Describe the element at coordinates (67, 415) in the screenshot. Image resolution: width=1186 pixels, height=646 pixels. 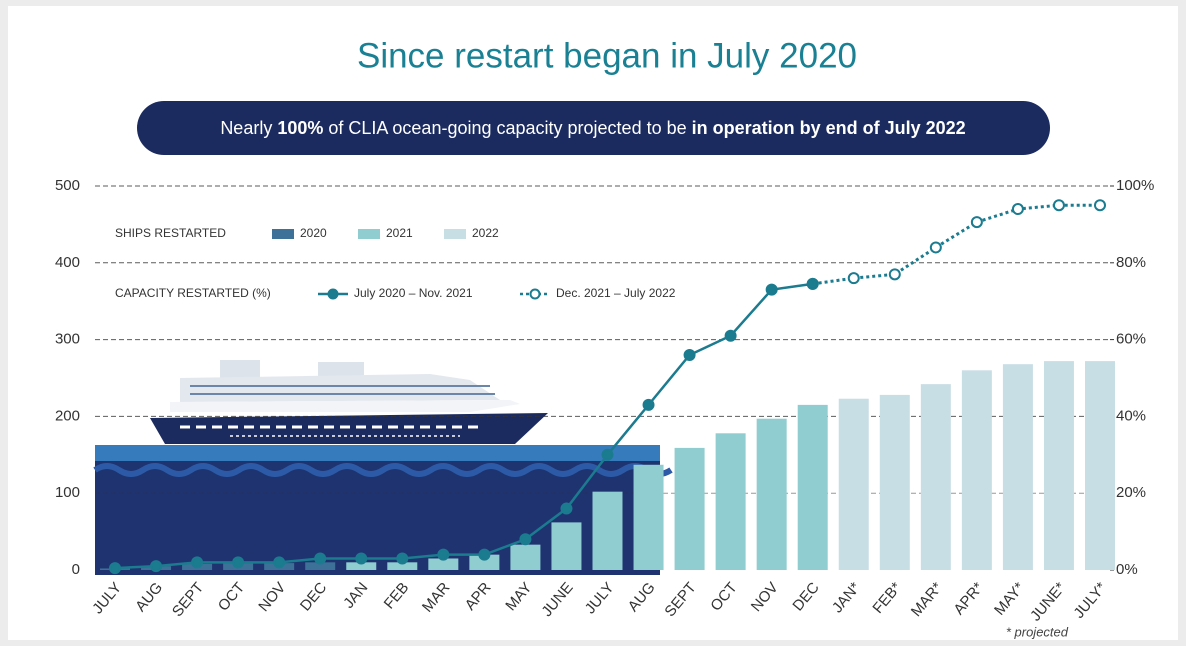
I see `y-tick-label: 200` at that location.